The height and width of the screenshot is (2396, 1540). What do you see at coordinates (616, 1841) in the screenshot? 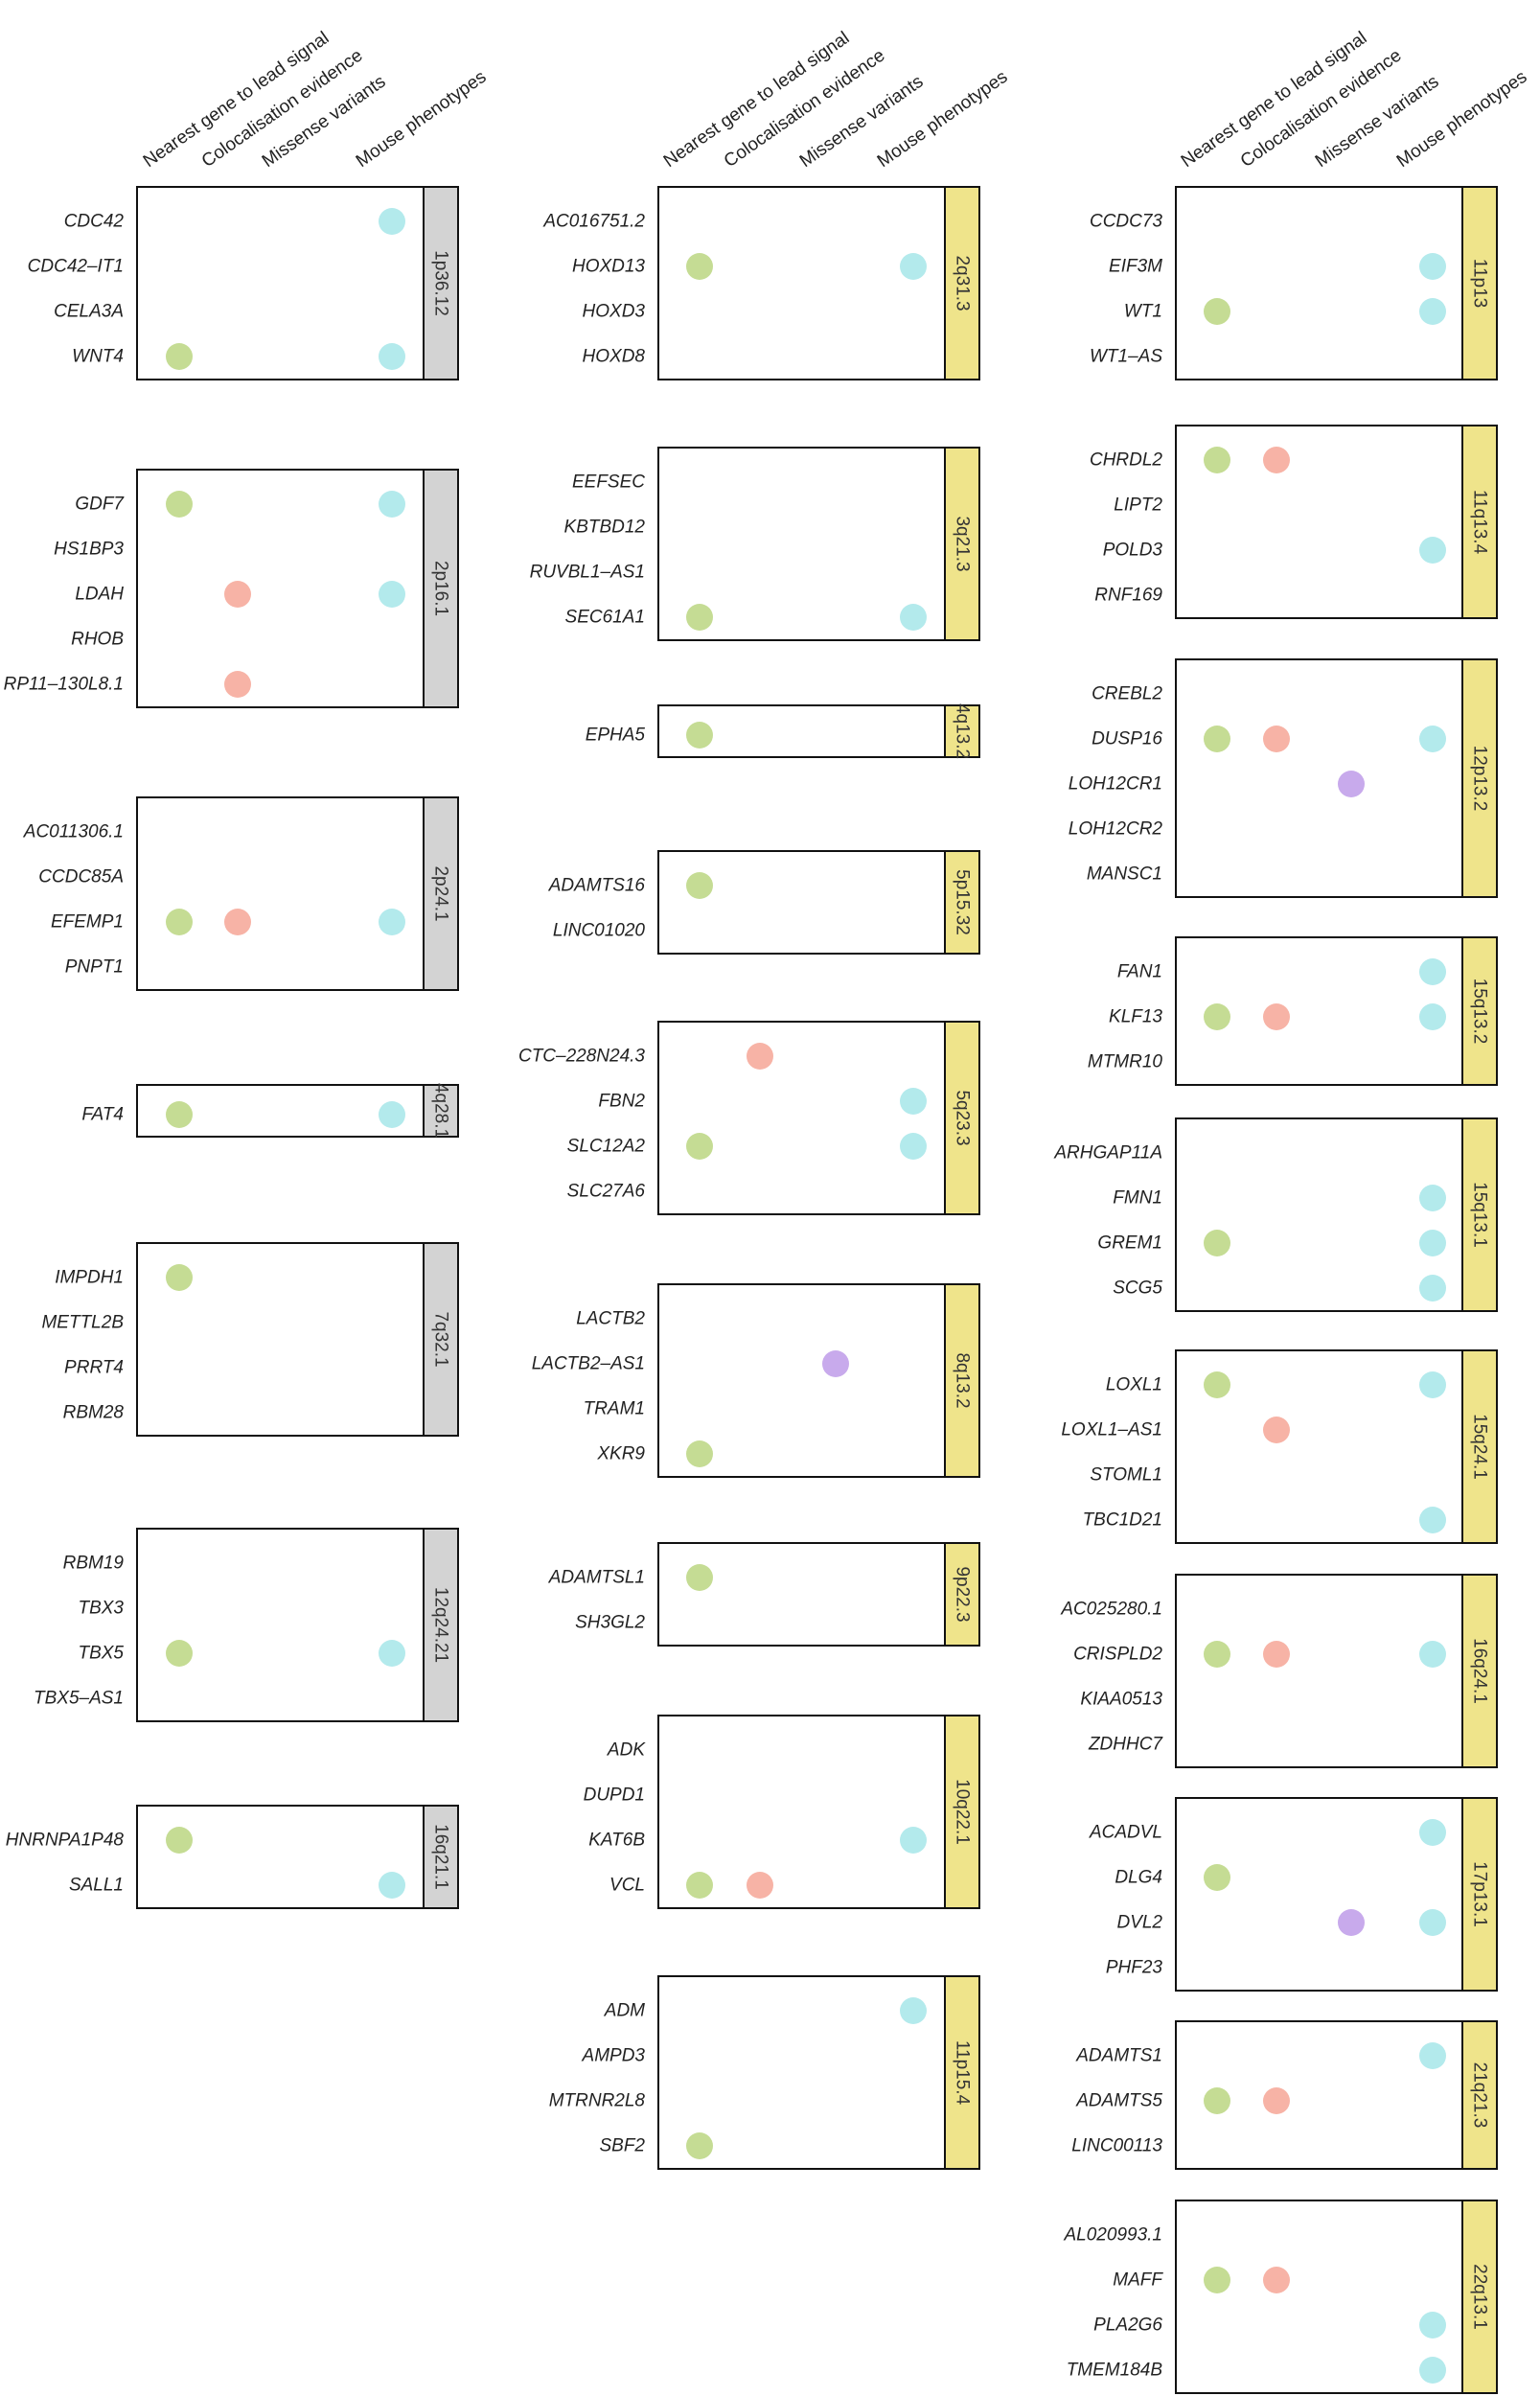
I see `gene-label: KAT6B` at bounding box center [616, 1841].